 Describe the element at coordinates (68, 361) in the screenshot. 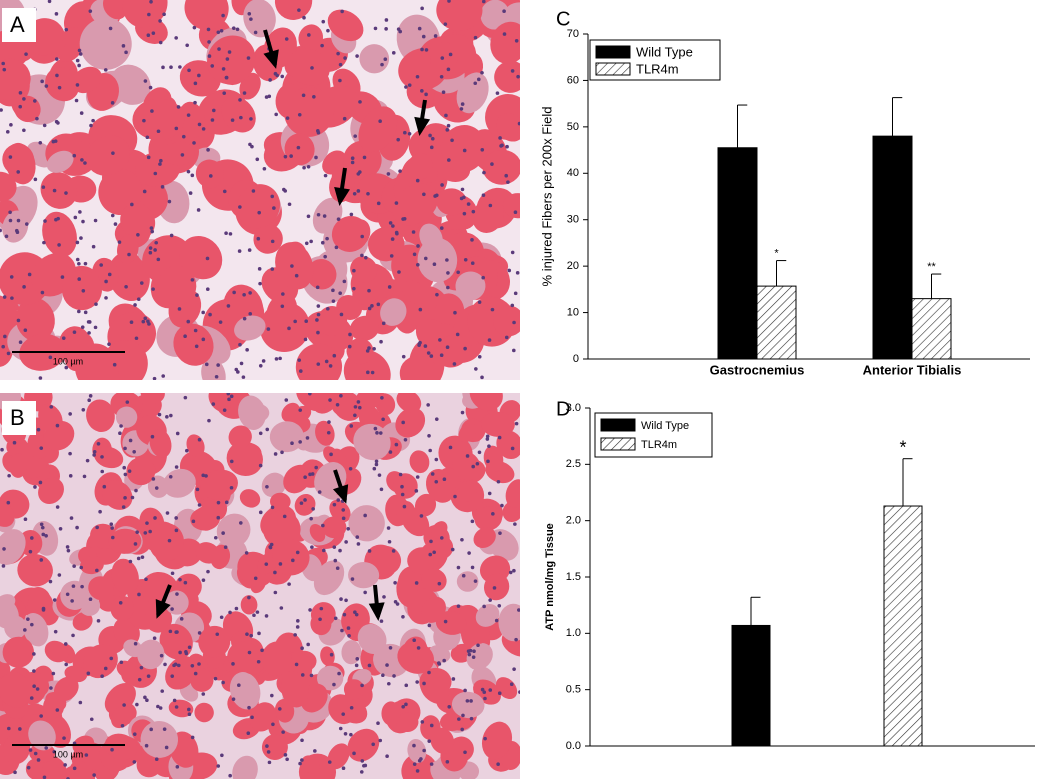

I see `scale-label: 100 µm` at that location.